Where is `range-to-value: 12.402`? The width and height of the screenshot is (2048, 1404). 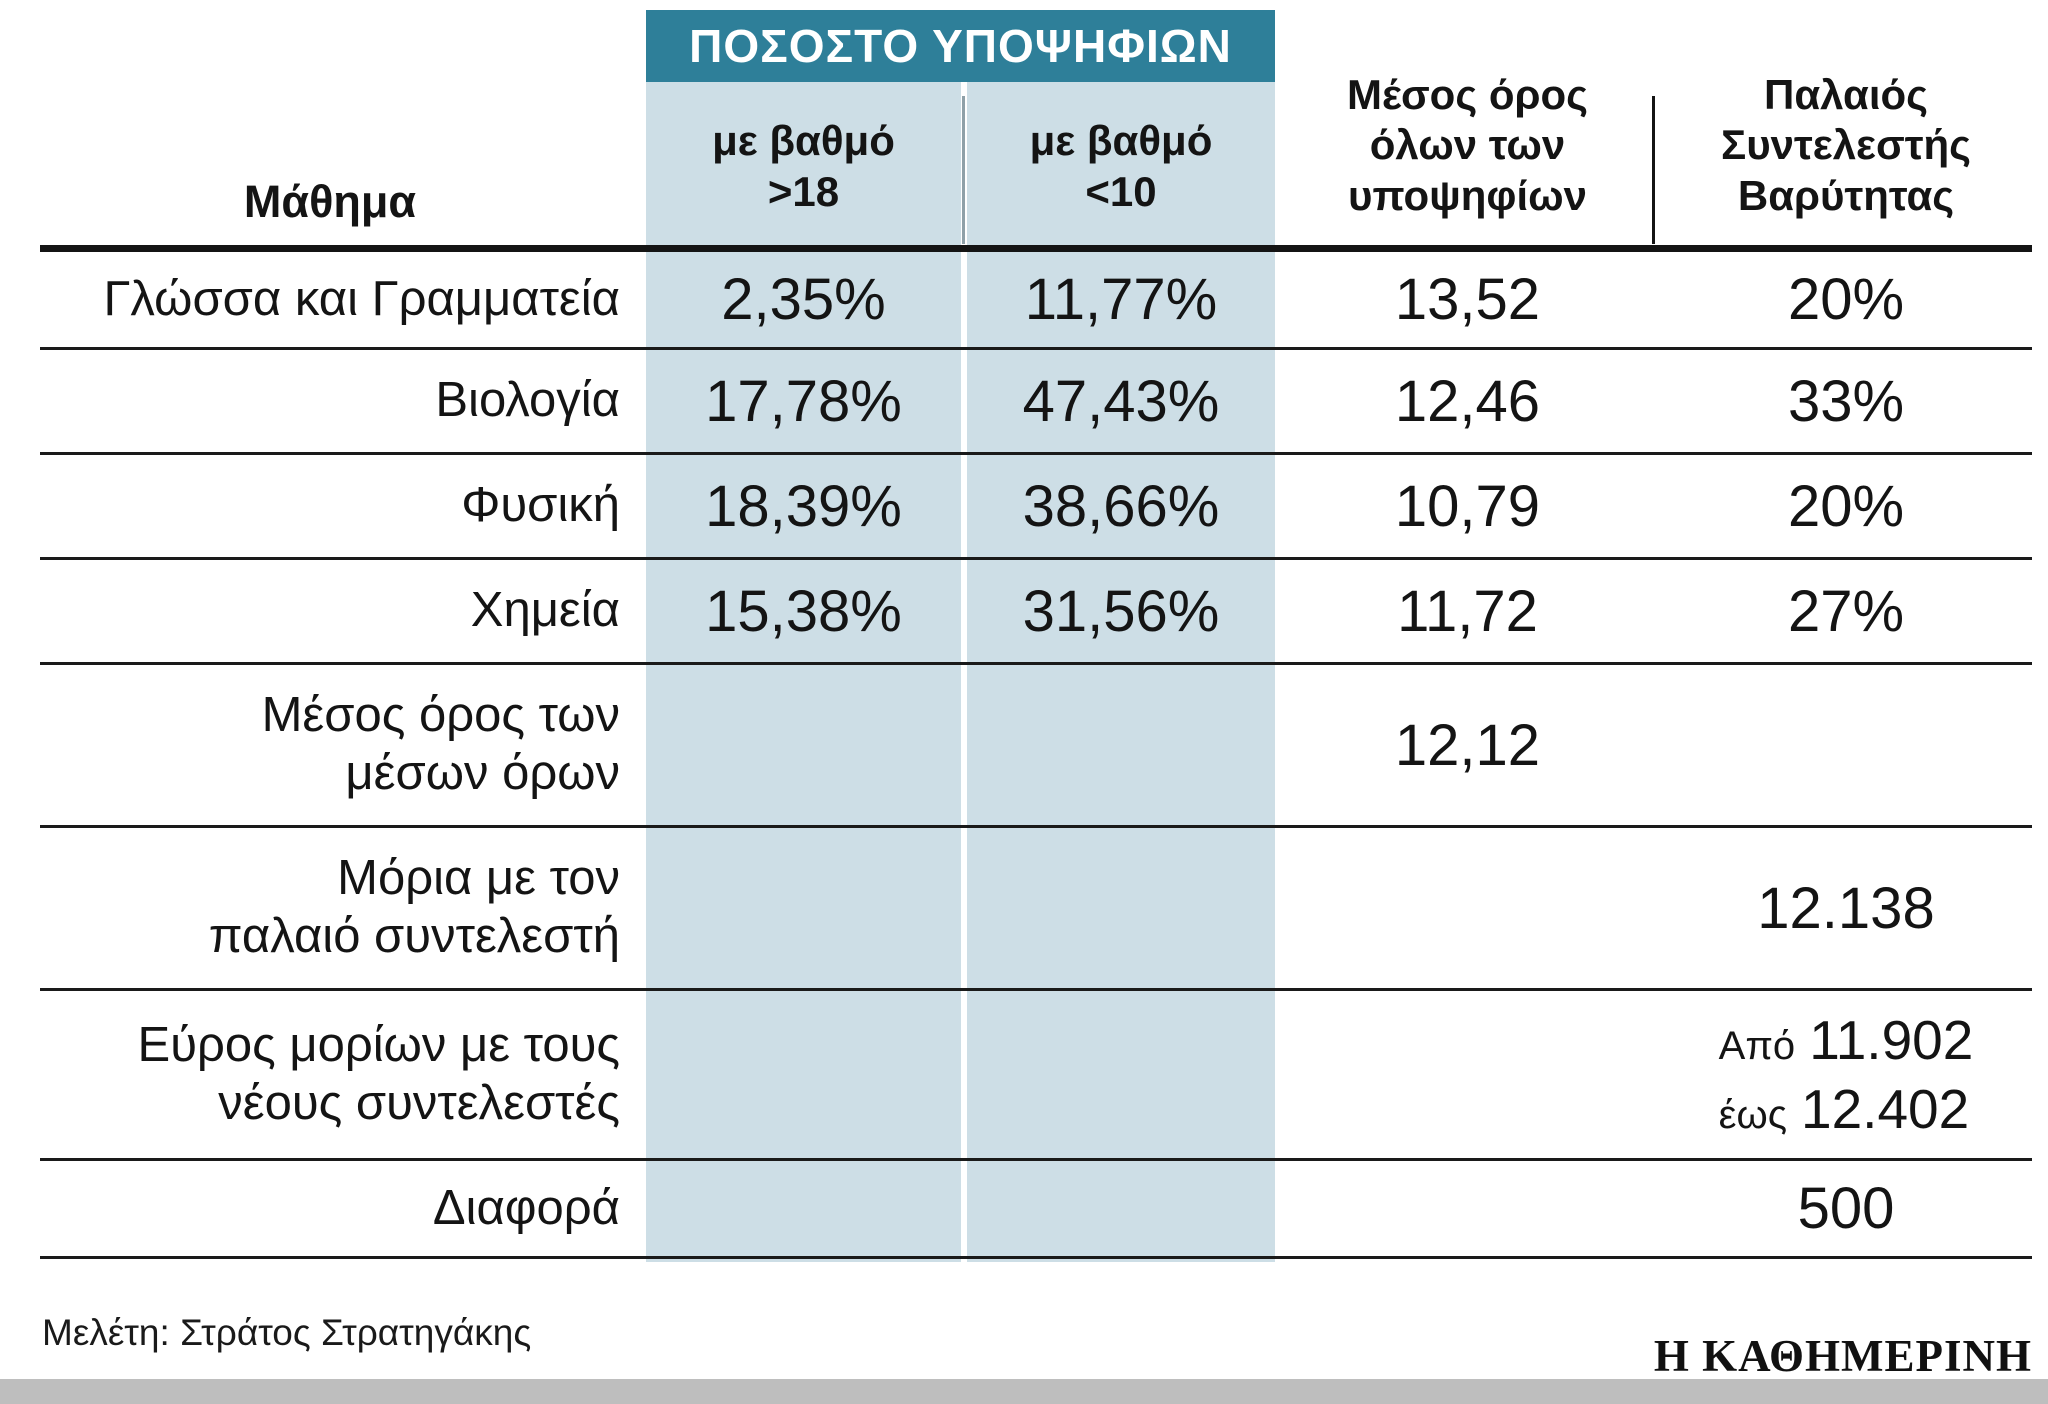
range-to-value: 12.402 is located at coordinates (1885, 1108).